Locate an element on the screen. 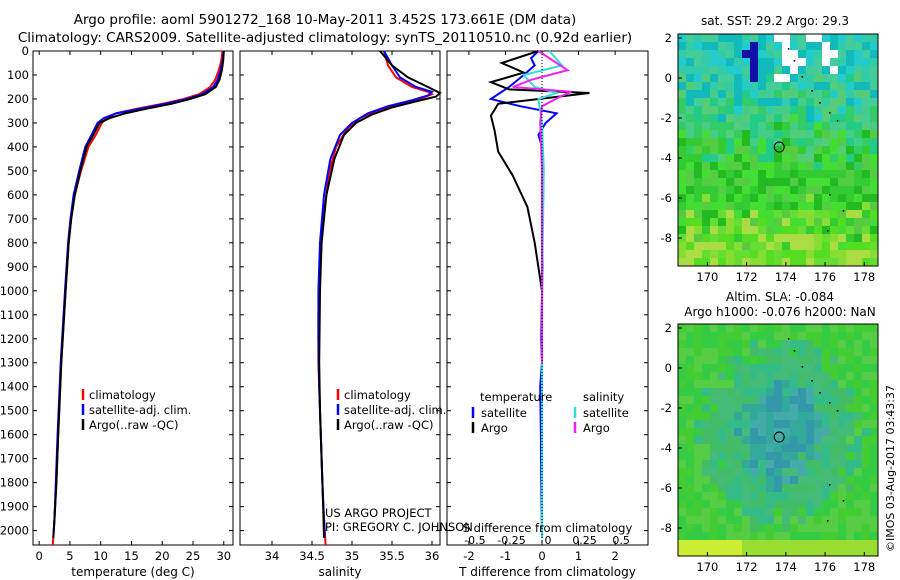 The width and height of the screenshot is (900, 580). map-y-tick-label: -4 is located at coordinates (666, 448).